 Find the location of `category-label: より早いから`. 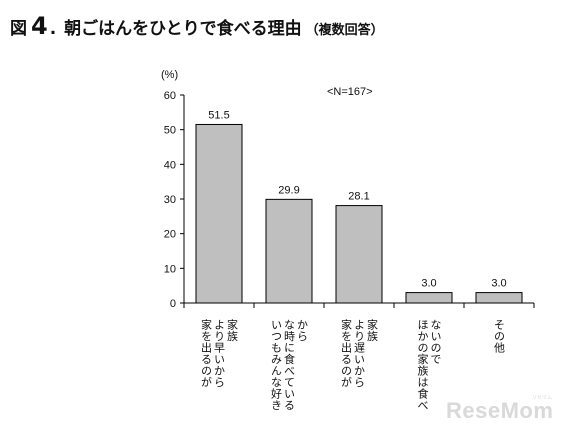

category-label: より早いから is located at coordinates (219, 353).